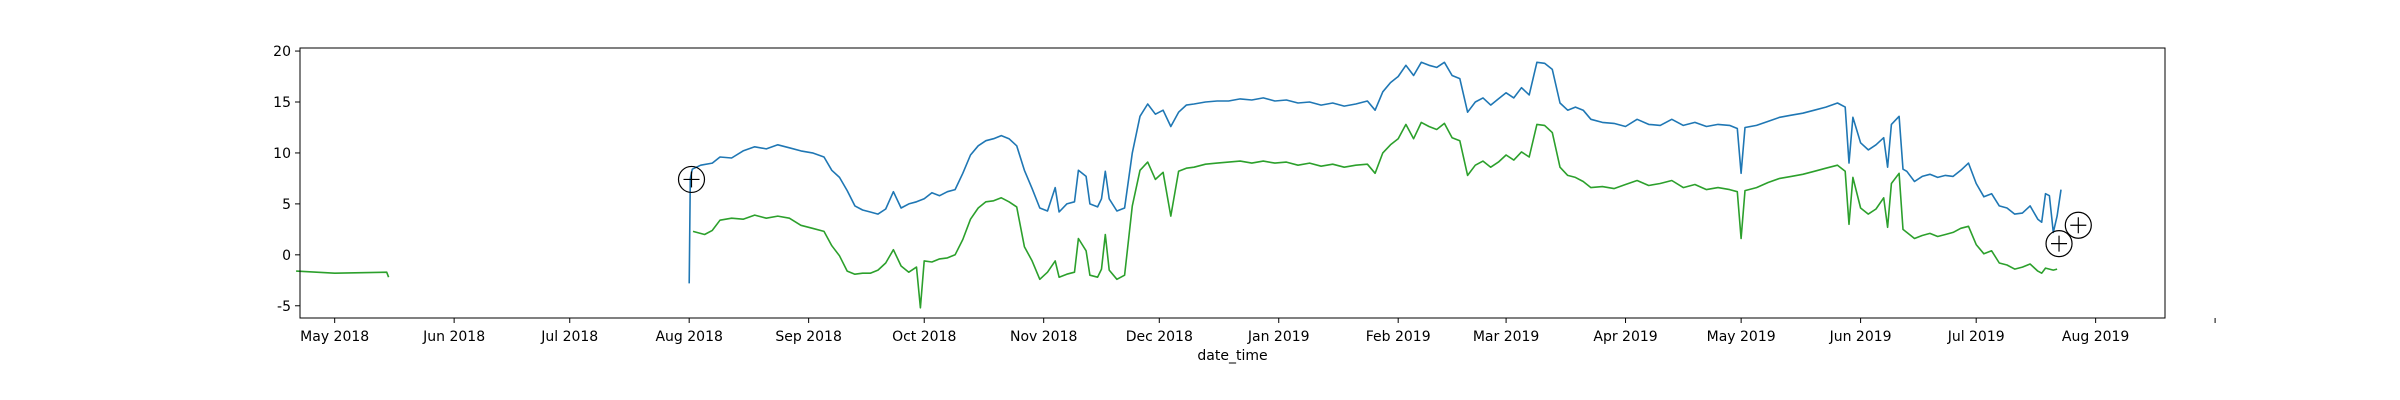 The height and width of the screenshot is (400, 2400). What do you see at coordinates (1976, 337) in the screenshot?
I see `x-tick-label: Jul 2019` at bounding box center [1976, 337].